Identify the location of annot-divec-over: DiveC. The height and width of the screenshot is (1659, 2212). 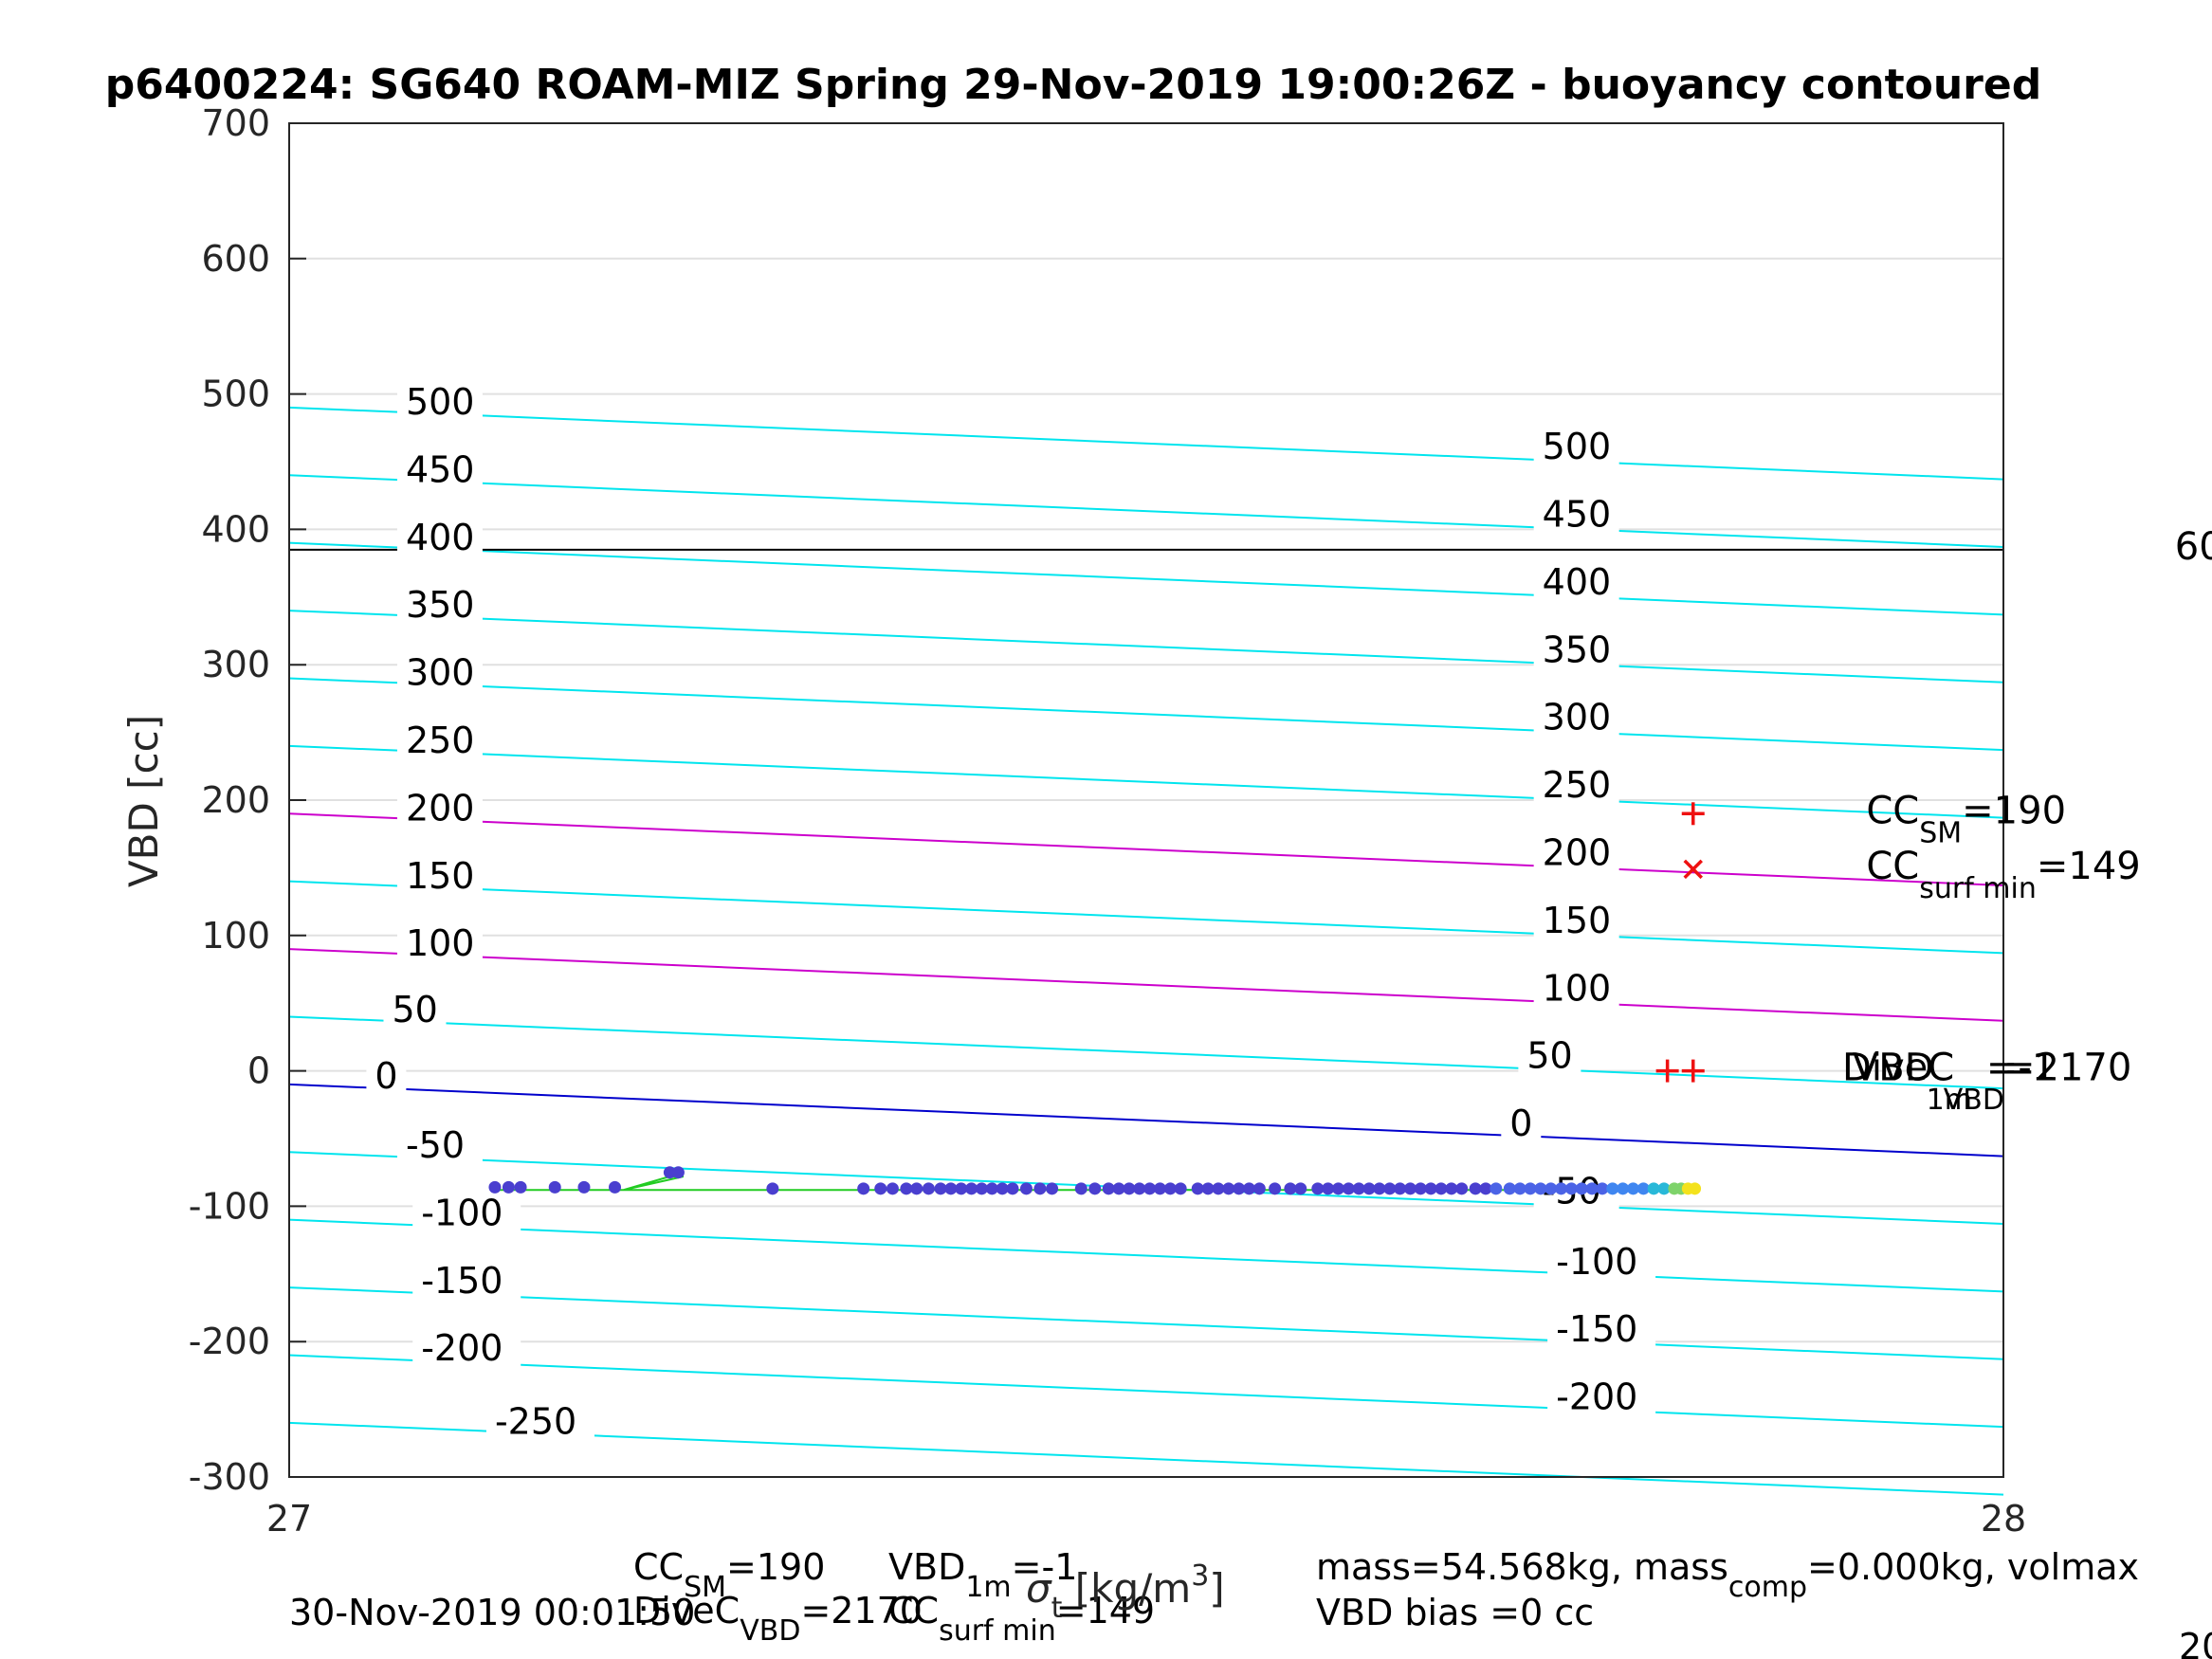
(1898, 1068).